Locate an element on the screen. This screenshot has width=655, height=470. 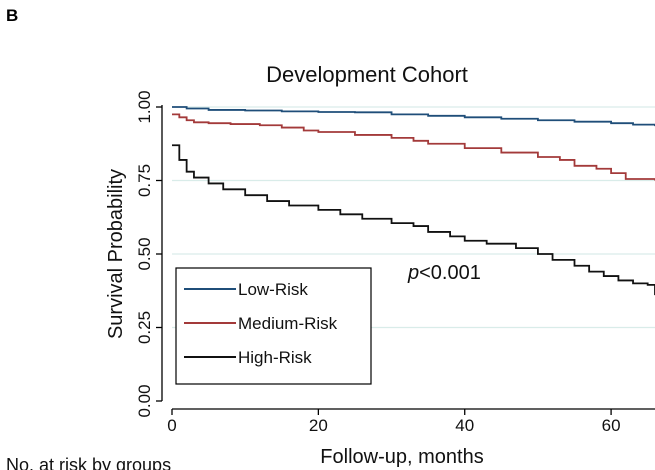
y-tick-label: 0.50 is located at coordinates (144, 253).